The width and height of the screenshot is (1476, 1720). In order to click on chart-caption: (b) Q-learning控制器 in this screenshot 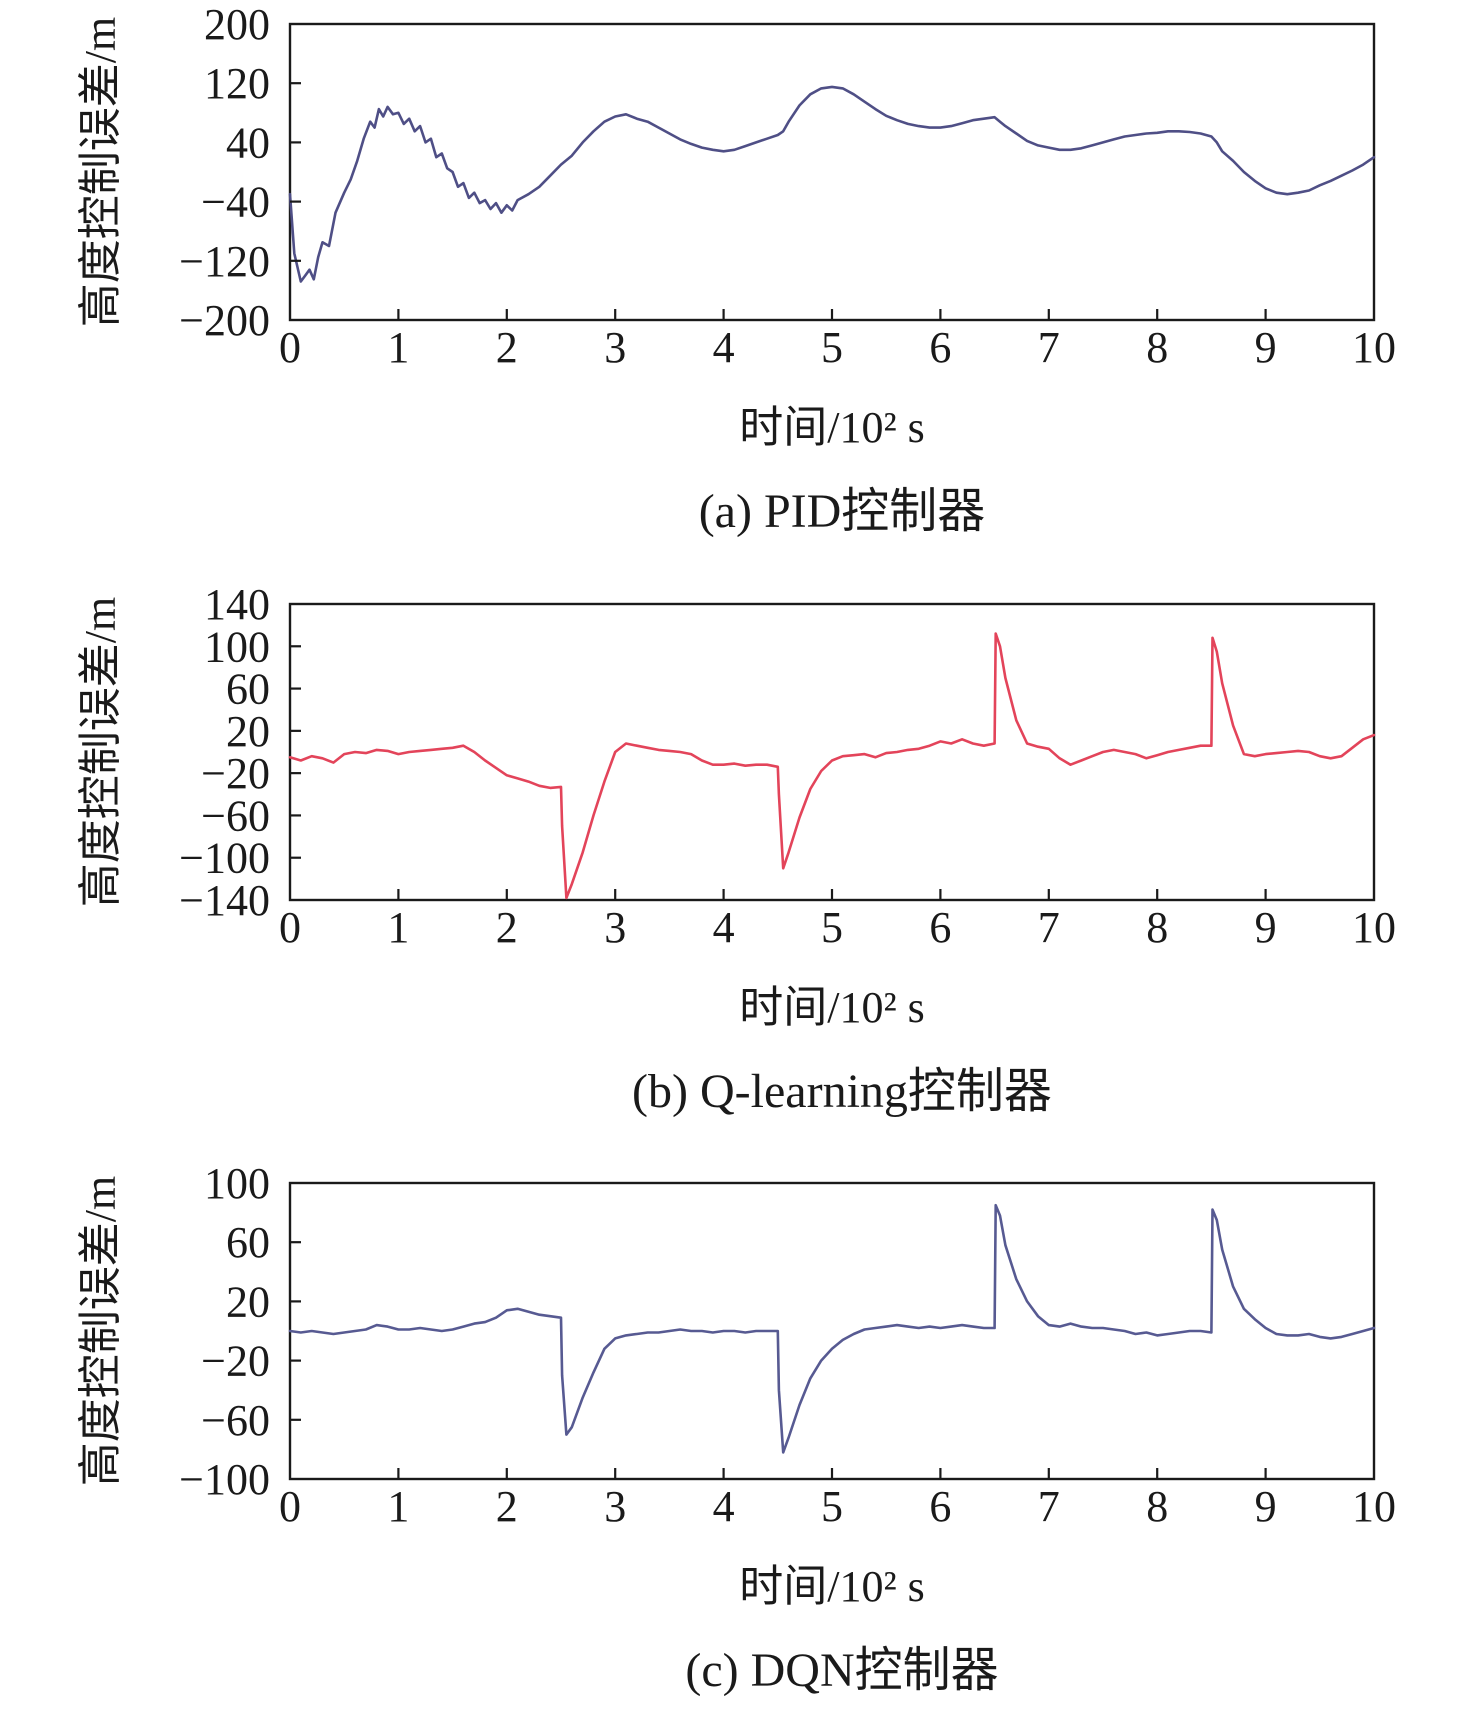, I will do `click(842, 1091)`.